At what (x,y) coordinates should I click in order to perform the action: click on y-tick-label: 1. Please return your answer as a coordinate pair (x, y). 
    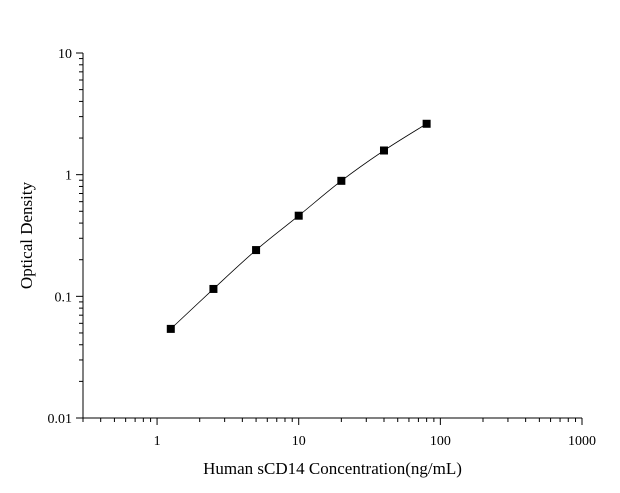
    Looking at the image, I should click on (68, 176).